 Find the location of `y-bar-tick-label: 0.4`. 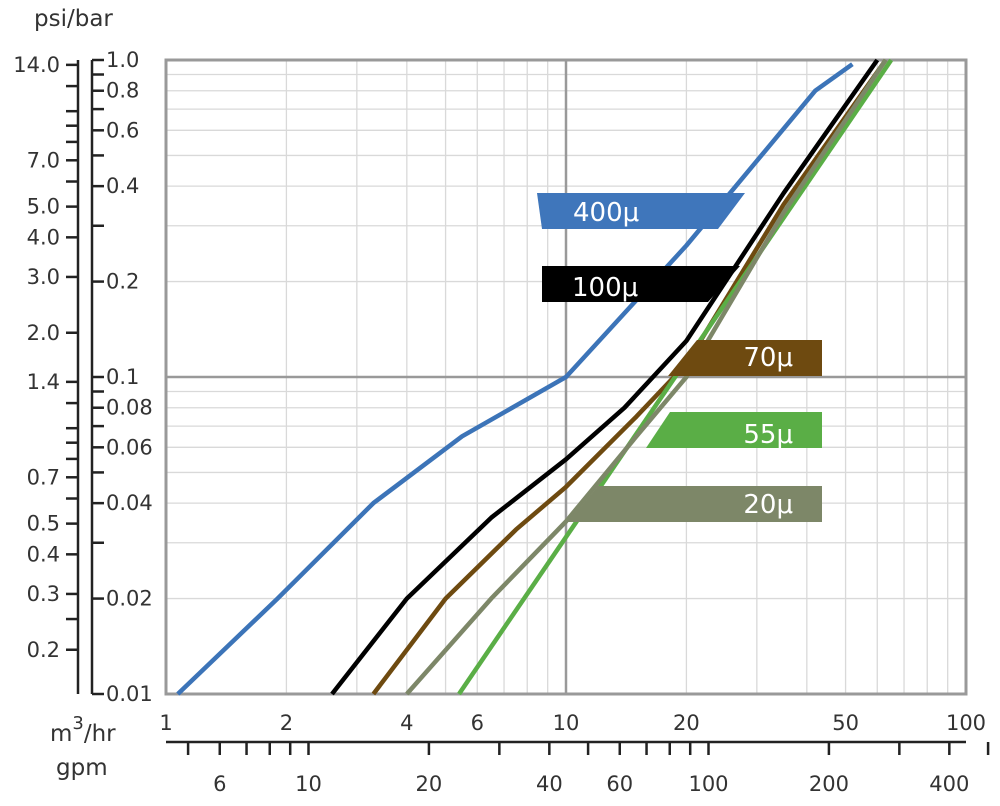

y-bar-tick-label: 0.4 is located at coordinates (122, 186).